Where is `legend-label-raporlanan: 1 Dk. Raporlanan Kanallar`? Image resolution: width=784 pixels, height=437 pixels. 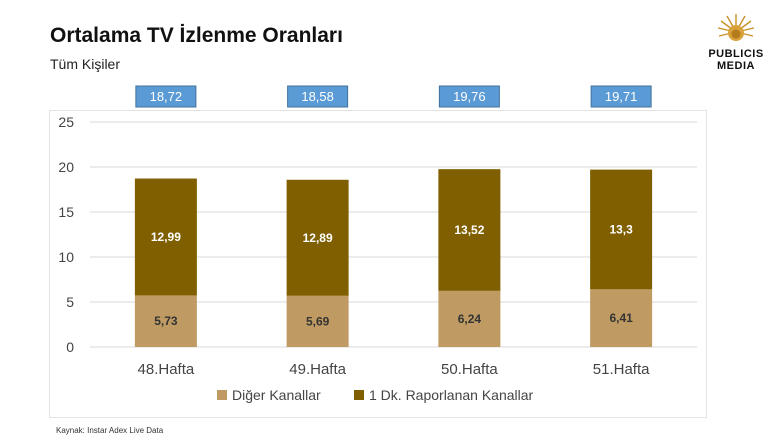 legend-label-raporlanan: 1 Dk. Raporlanan Kanallar is located at coordinates (451, 395).